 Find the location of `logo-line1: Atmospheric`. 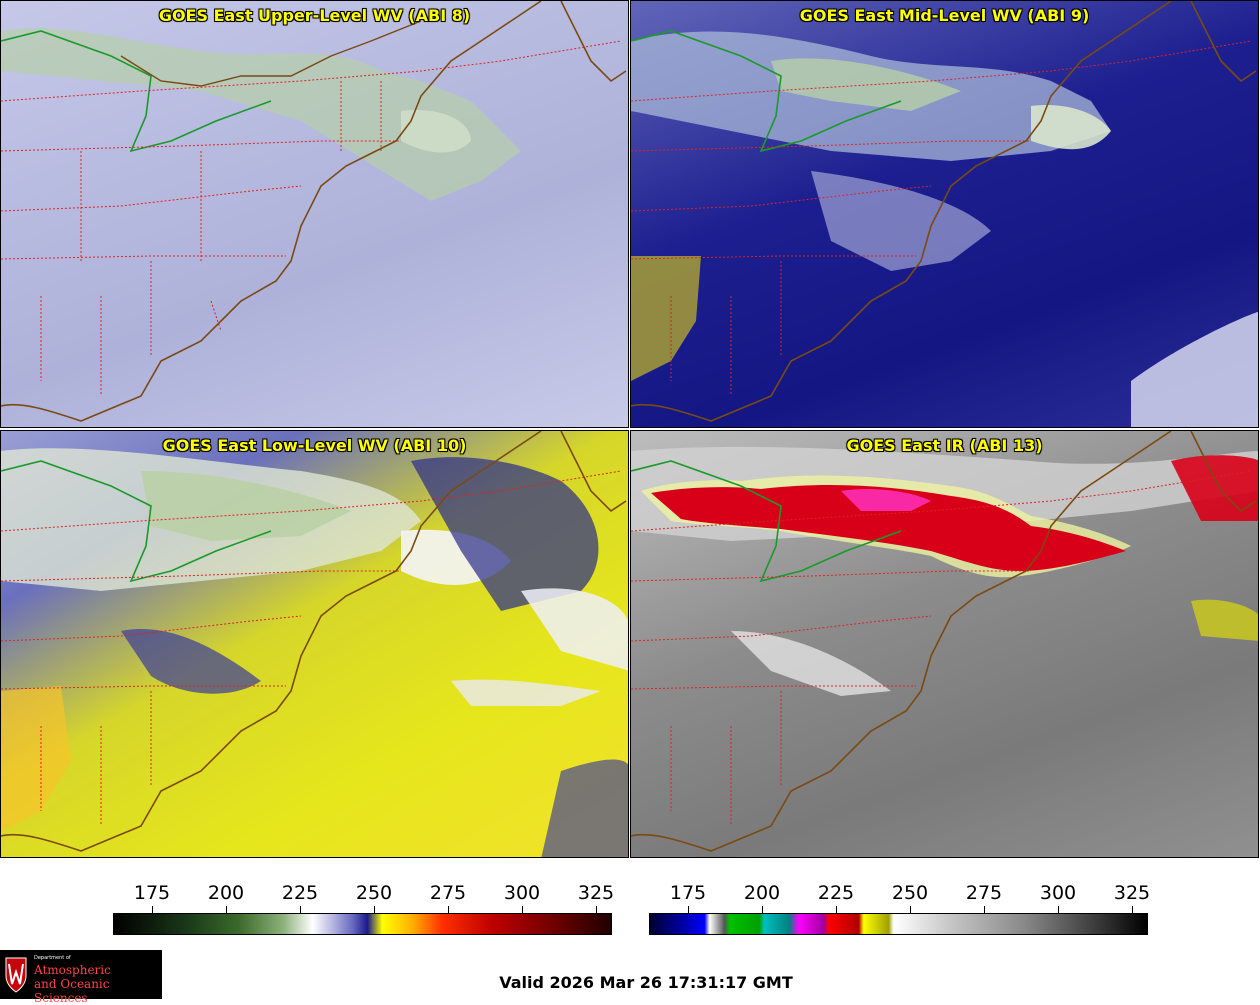

logo-line1: Atmospheric is located at coordinates (72, 970).